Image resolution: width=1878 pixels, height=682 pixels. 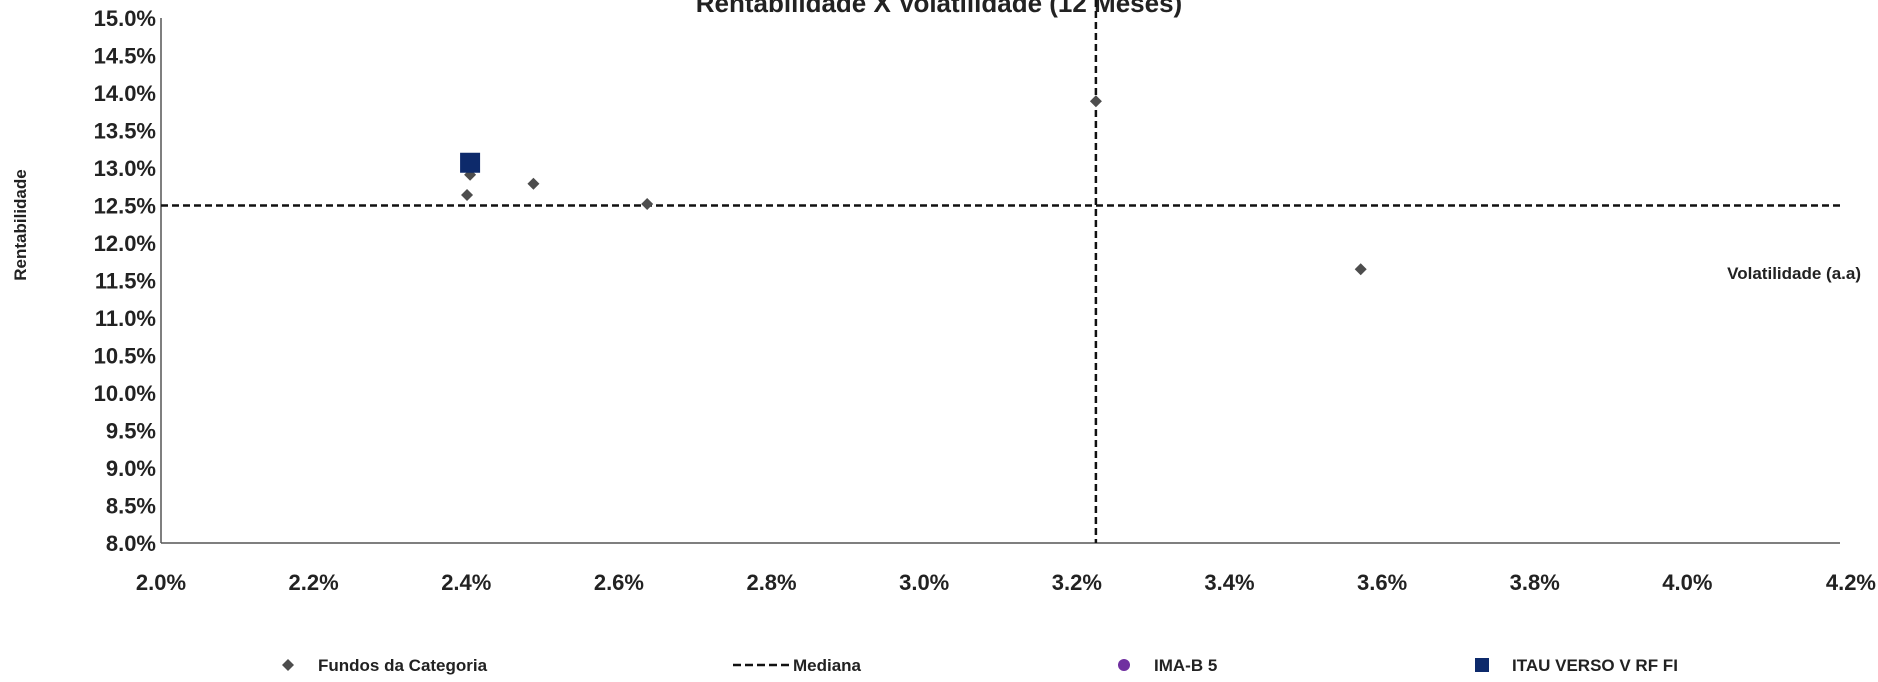 I want to click on x-tick-label: 3.8%, so click(x=1535, y=582).